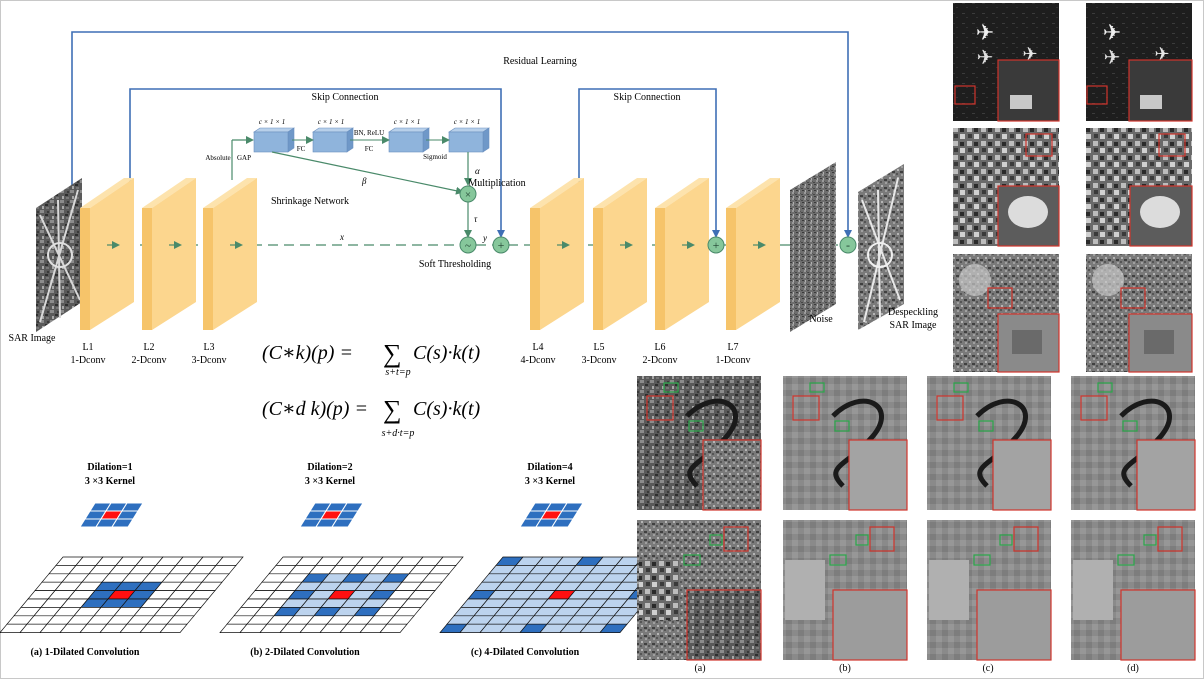 The width and height of the screenshot is (1204, 679). Describe the element at coordinates (1139, 62) in the screenshot. I see `result-airport-b: ✈ ✈ ✈` at that location.